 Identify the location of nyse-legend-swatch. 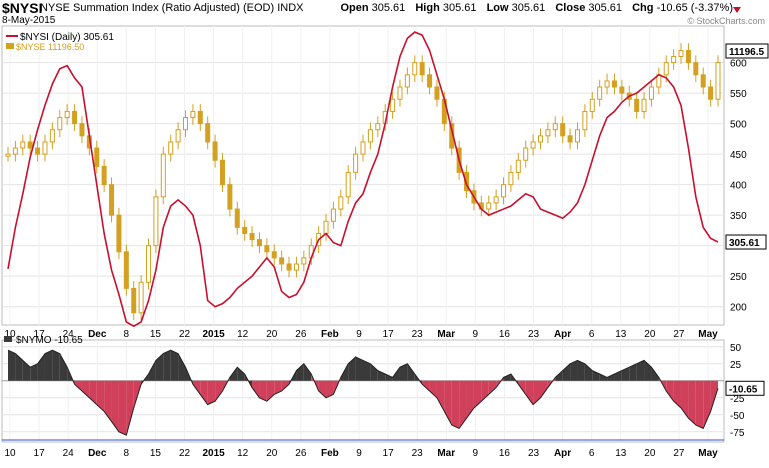
(10, 46).